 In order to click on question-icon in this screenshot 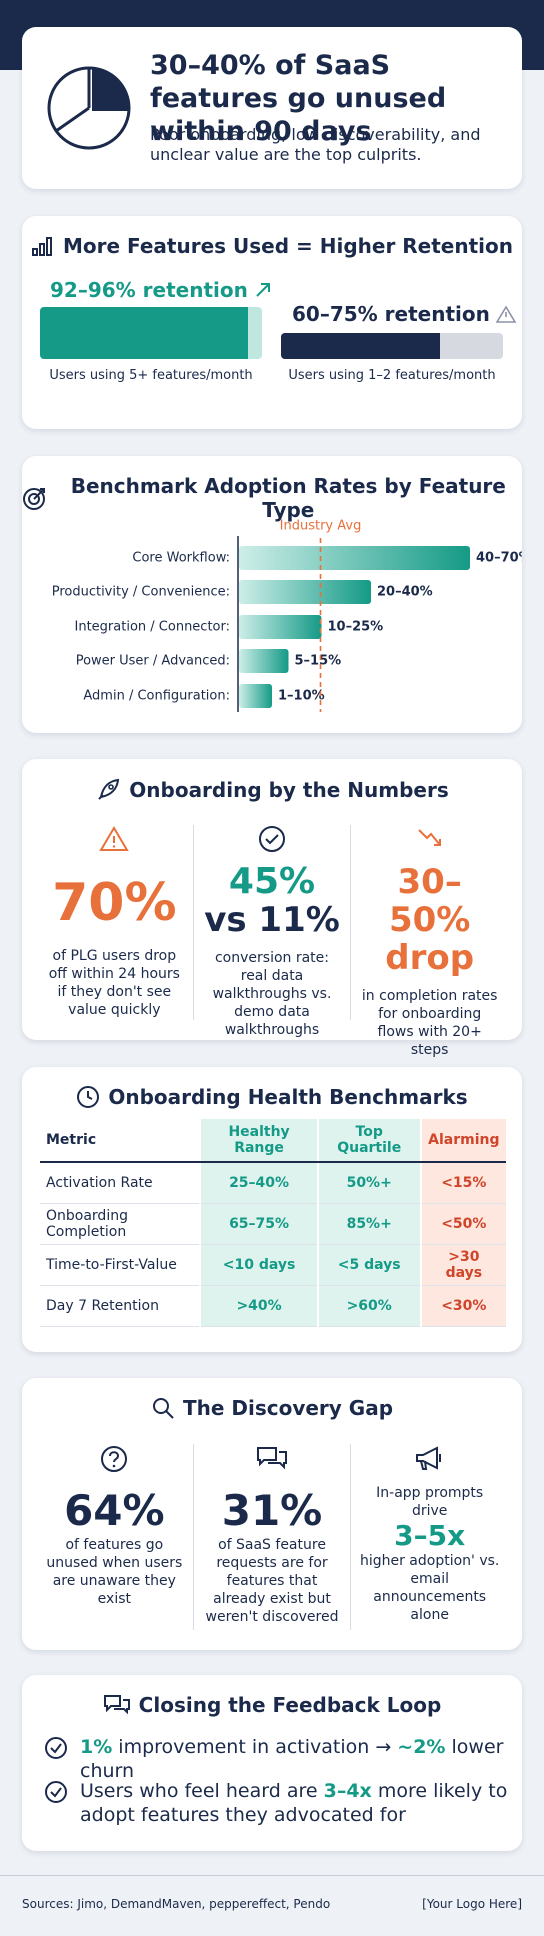, I will do `click(114, 1459)`.